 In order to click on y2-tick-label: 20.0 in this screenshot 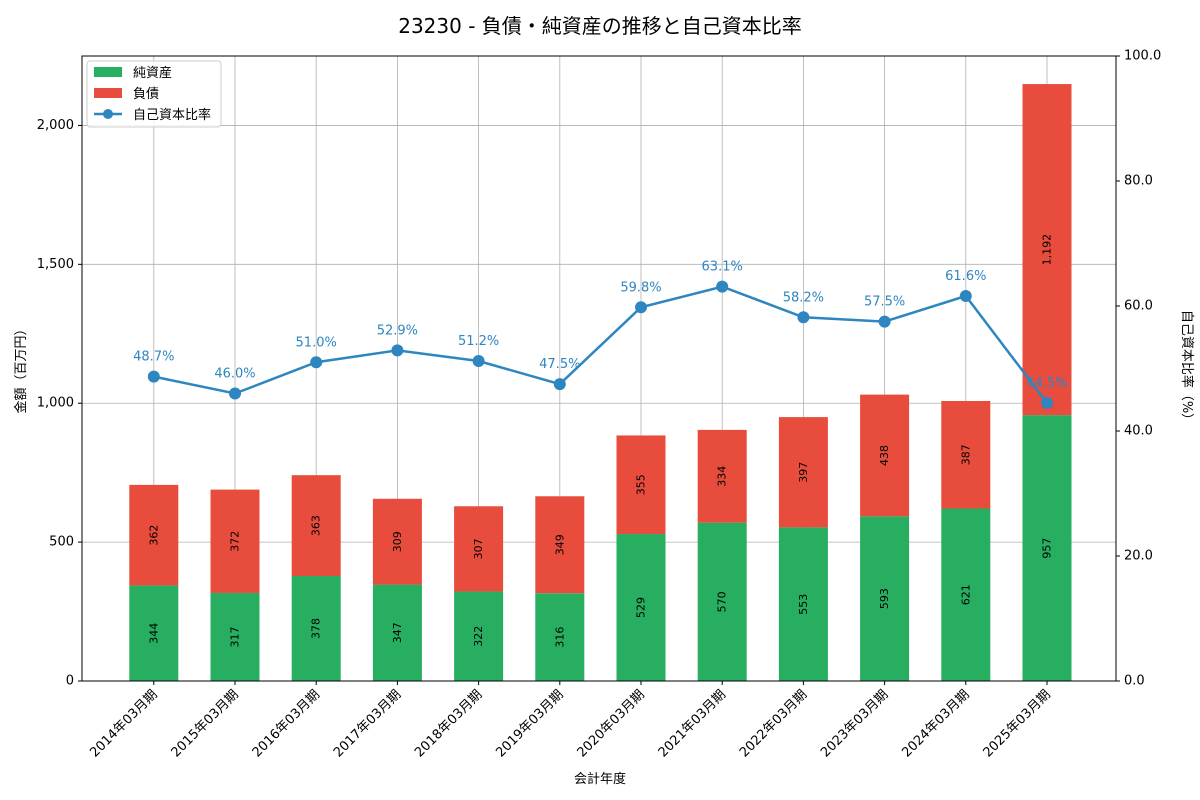, I will do `click(1138, 556)`.